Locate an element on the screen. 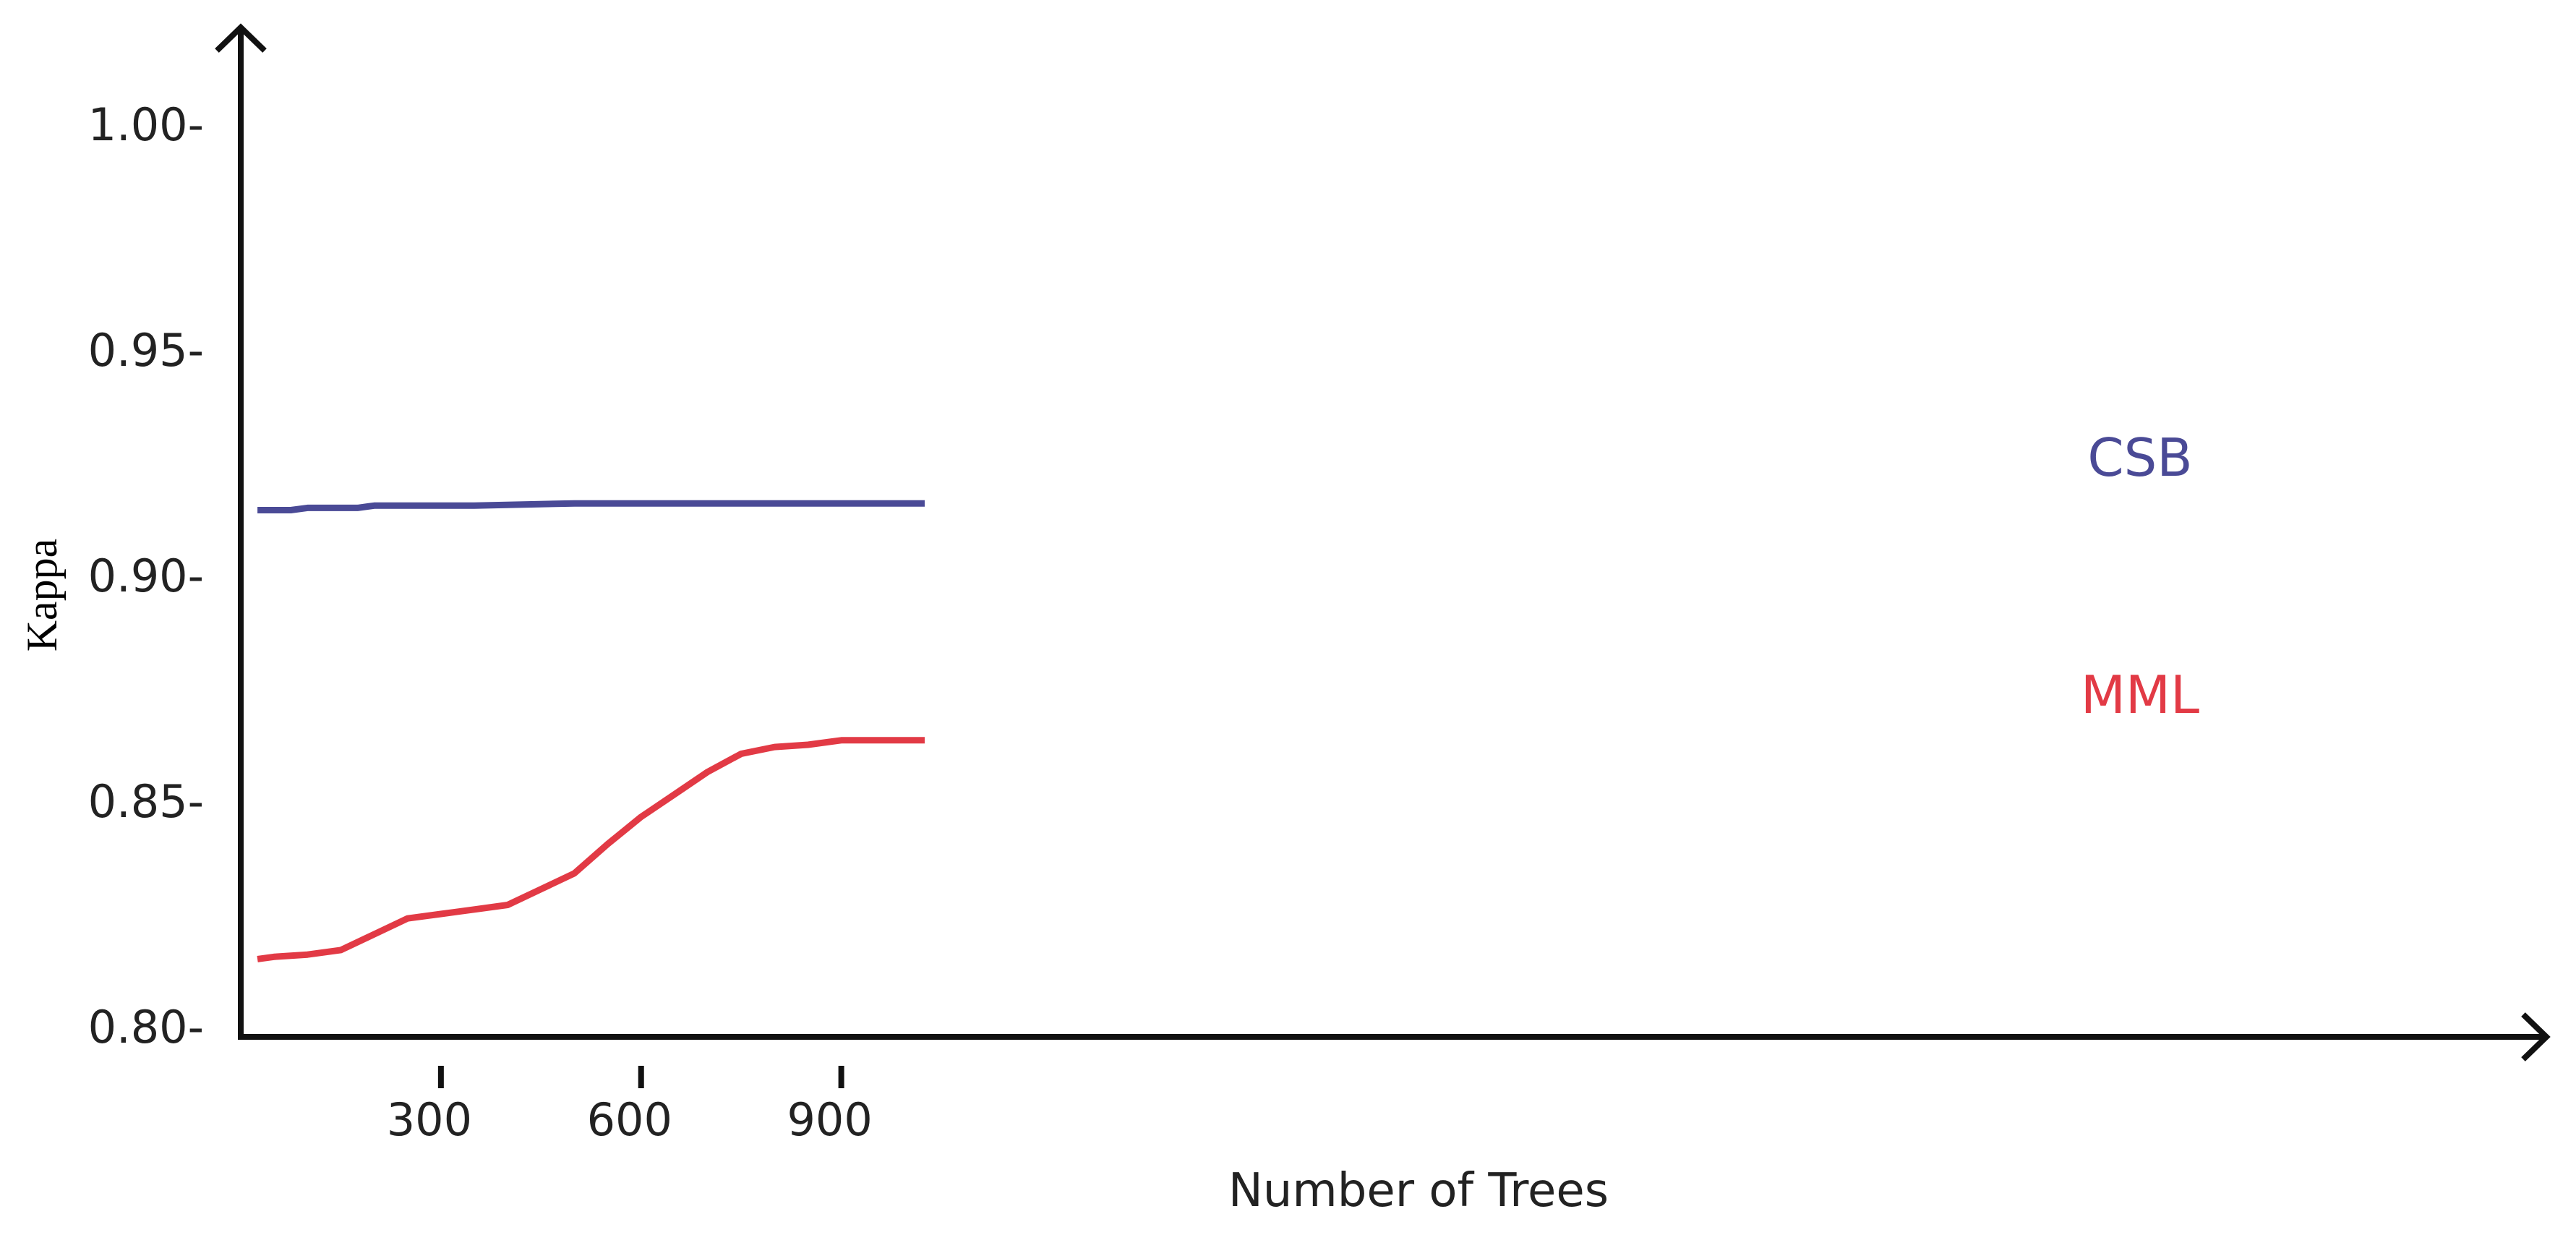  x-axis-title: Number of Trees is located at coordinates (1419, 1191).